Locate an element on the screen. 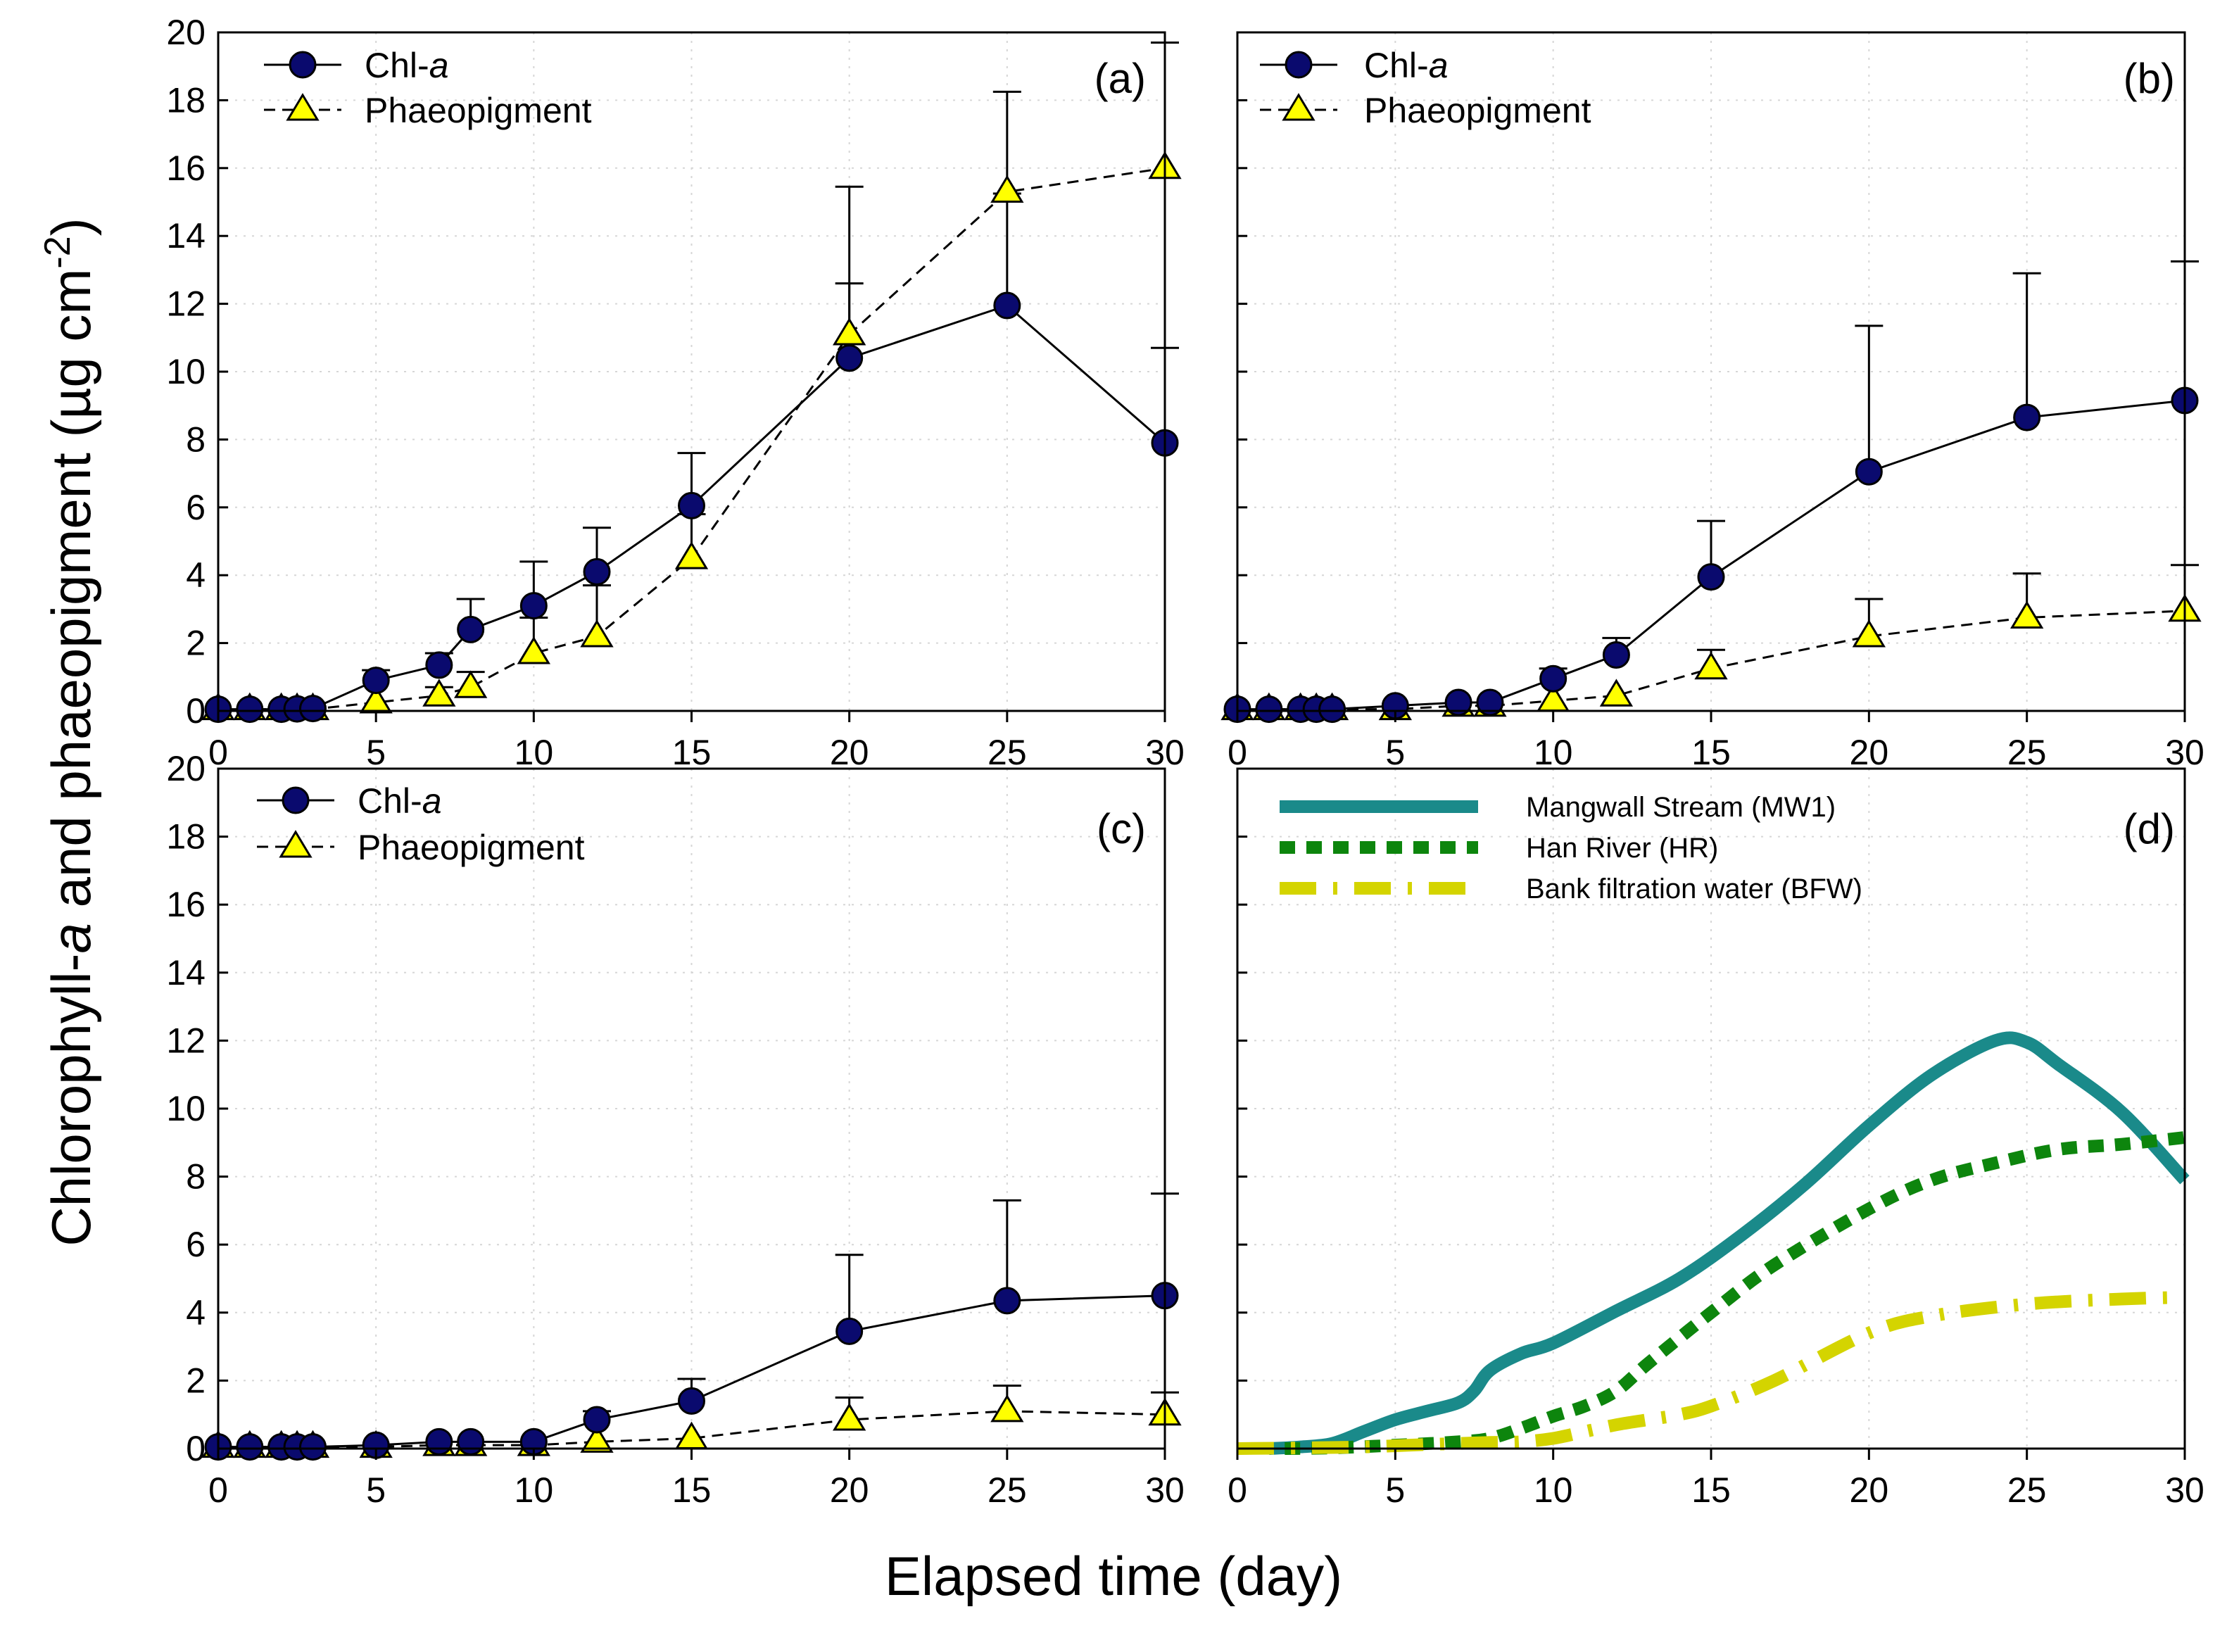  y-axis-title-superscript: -2 is located at coordinates (58, 252).